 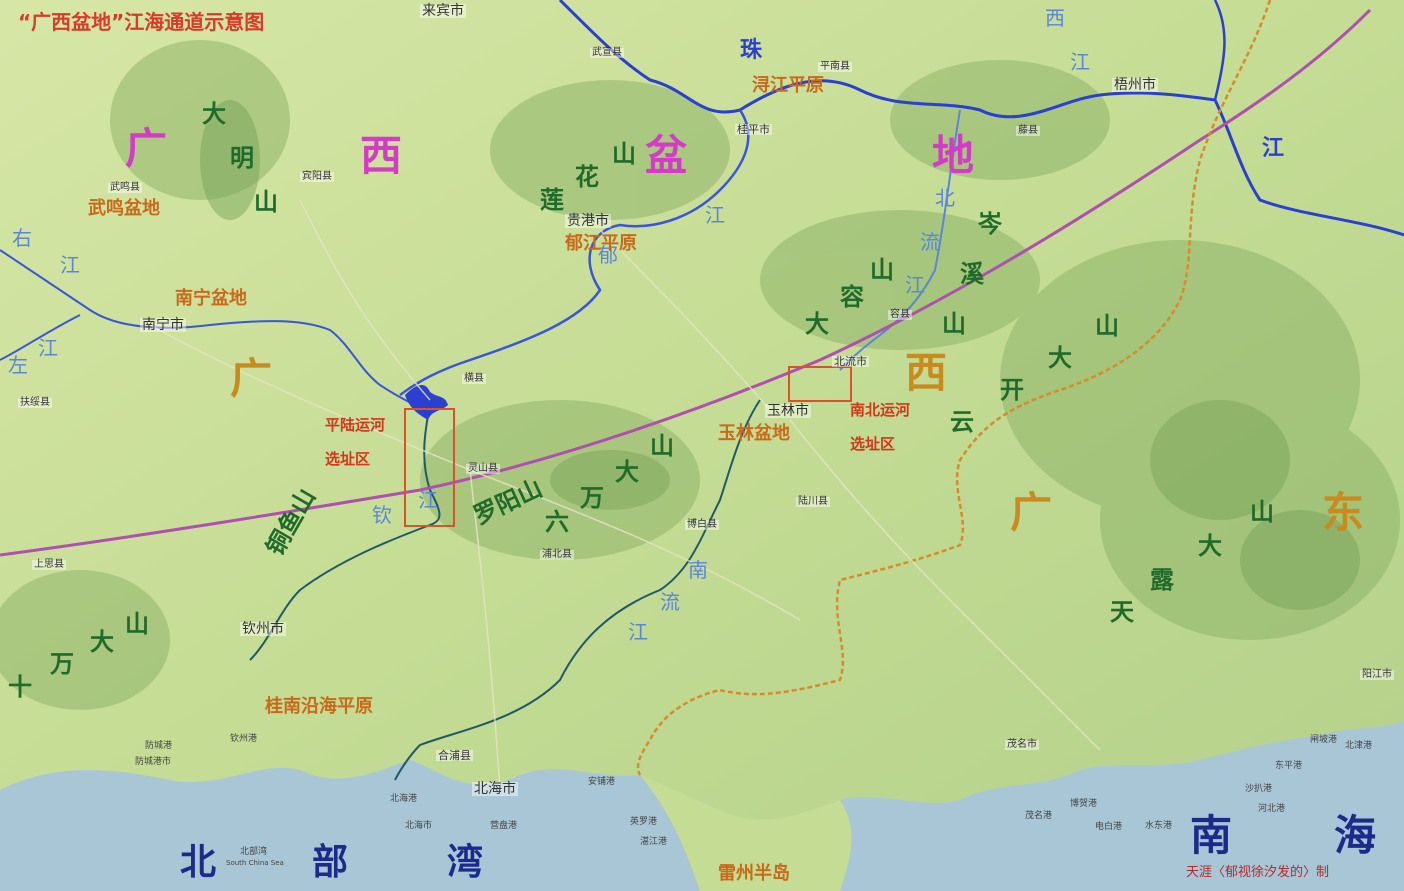 What do you see at coordinates (698, 570) in the screenshot?
I see `river-nanliu-1: 南` at bounding box center [698, 570].